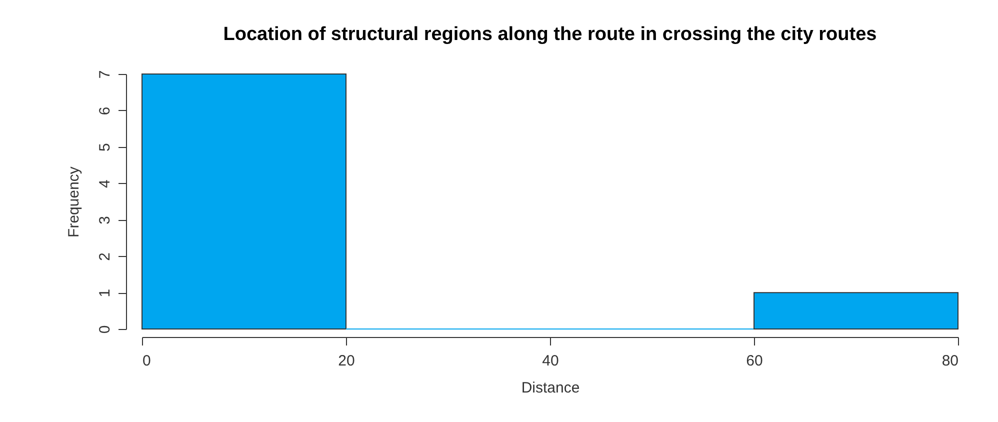  What do you see at coordinates (346, 361) in the screenshot?
I see `x-tick-label: 20` at bounding box center [346, 361].